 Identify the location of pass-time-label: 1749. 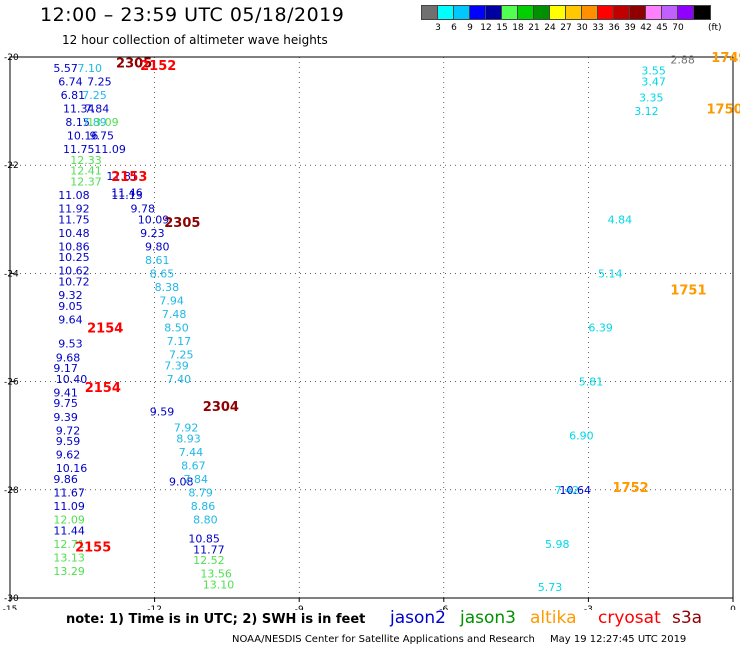
(725, 58).